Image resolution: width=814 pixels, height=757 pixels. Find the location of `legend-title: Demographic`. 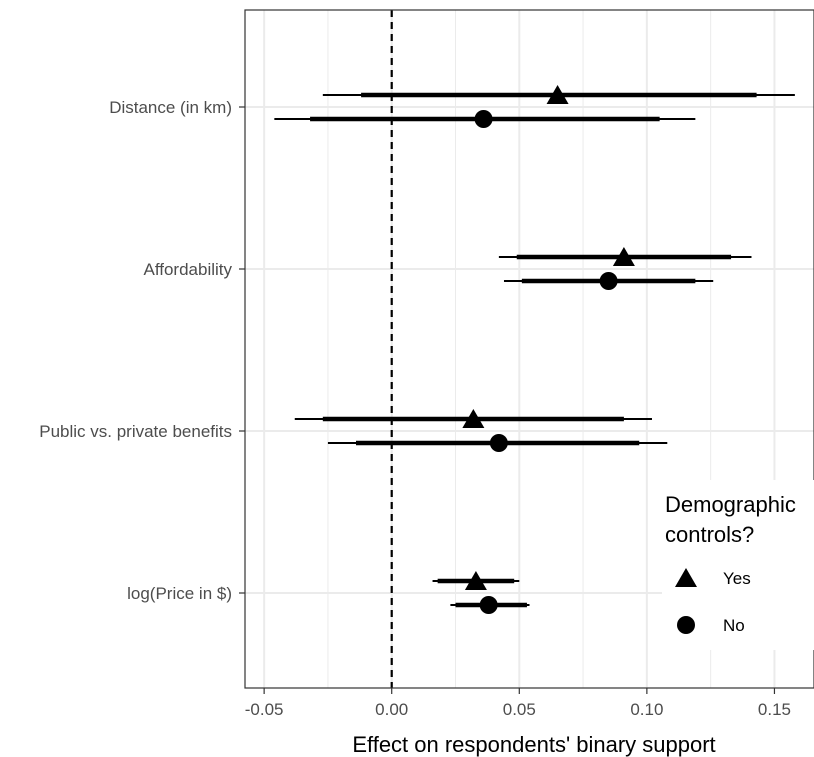

legend-title: Demographic is located at coordinates (730, 504).